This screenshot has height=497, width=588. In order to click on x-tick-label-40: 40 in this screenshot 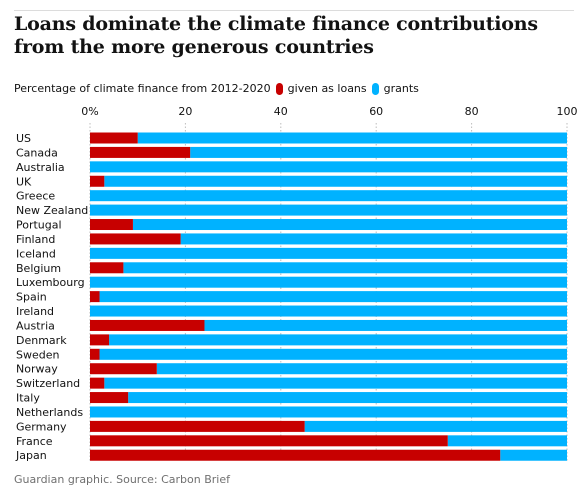, I will do `click(281, 111)`.